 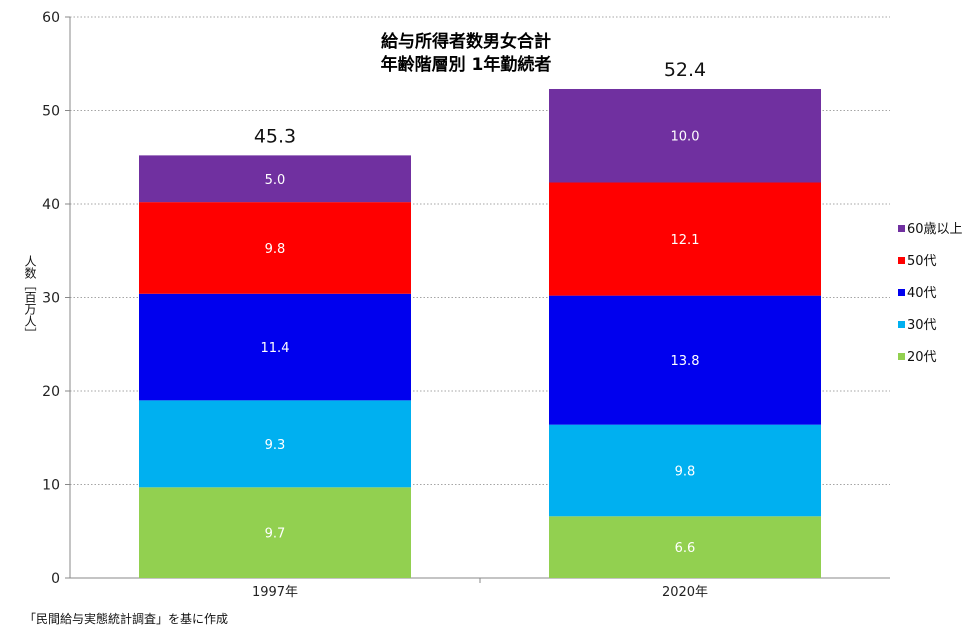 I want to click on bar-total-label: 52.4, so click(x=685, y=70).